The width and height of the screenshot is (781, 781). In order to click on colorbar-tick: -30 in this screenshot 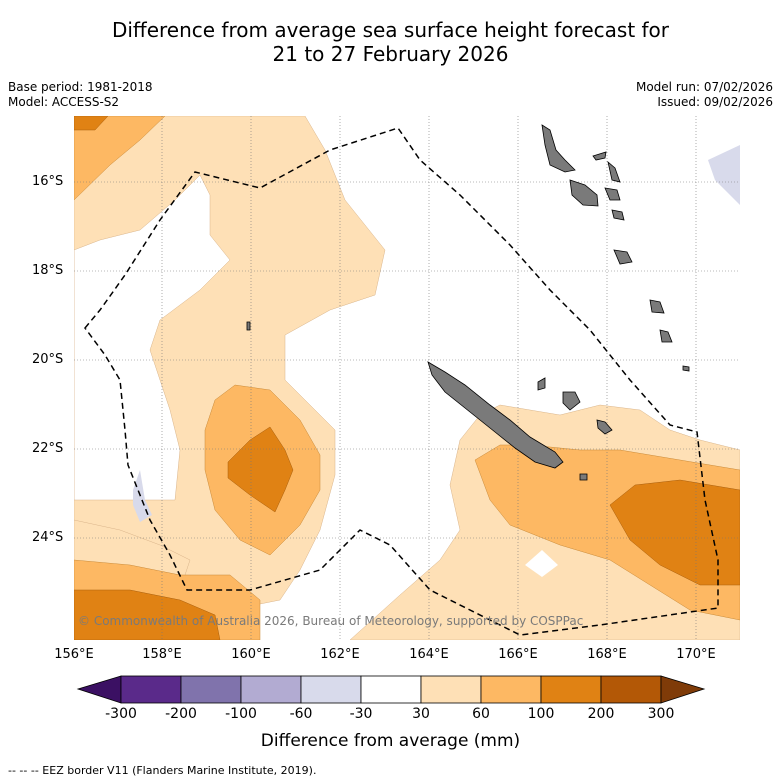, I will do `click(361, 714)`.